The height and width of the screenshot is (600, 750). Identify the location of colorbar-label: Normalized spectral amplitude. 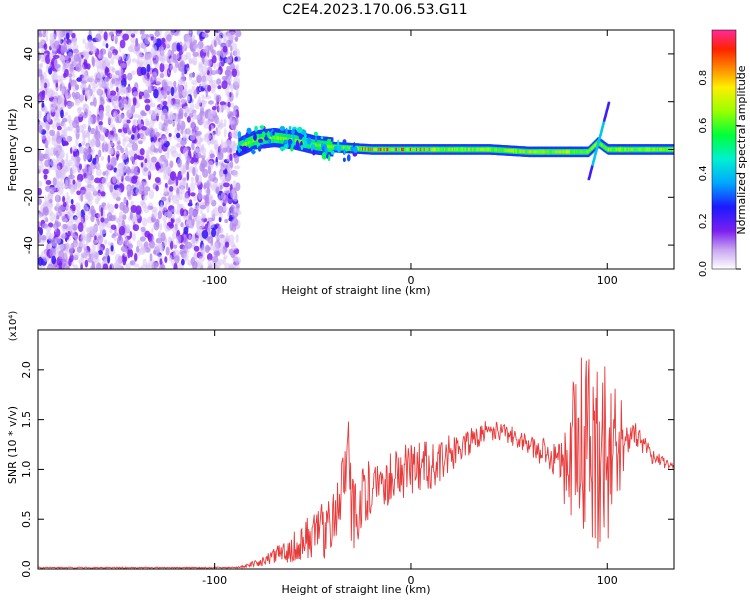
(741, 149).